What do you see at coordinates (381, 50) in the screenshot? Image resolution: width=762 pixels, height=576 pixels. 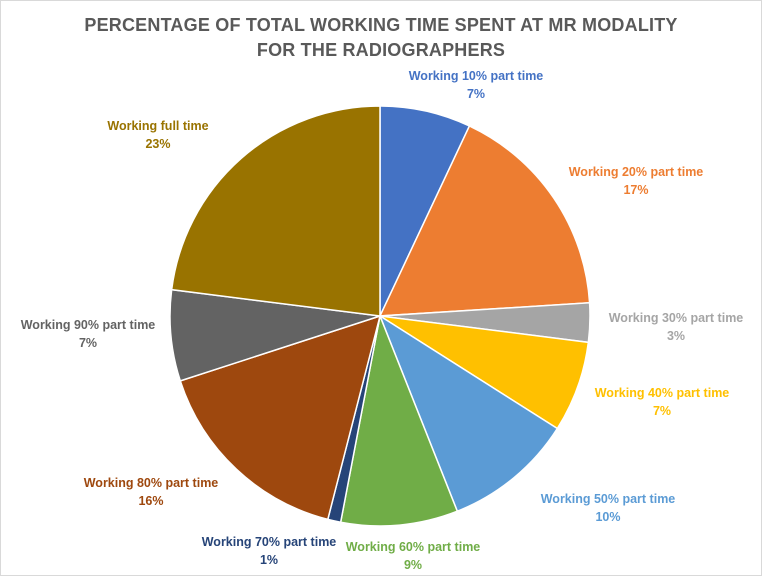 I see `chart-title-line-2: FOR THE RADIOGRAPHERS` at bounding box center [381, 50].